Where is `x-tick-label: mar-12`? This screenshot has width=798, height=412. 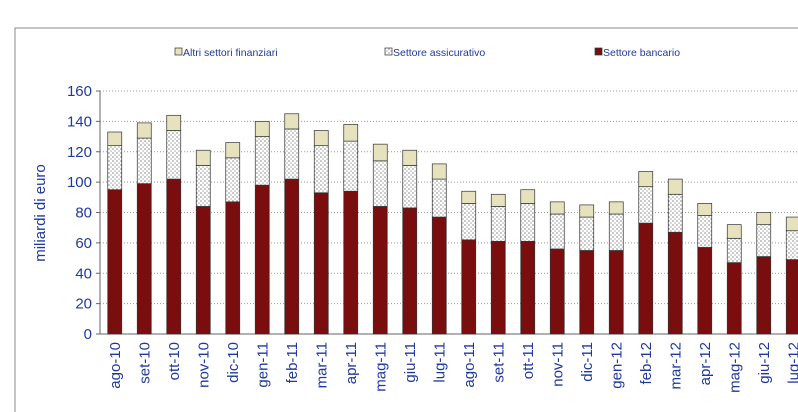 x-tick-label: mar-12 is located at coordinates (675, 366).